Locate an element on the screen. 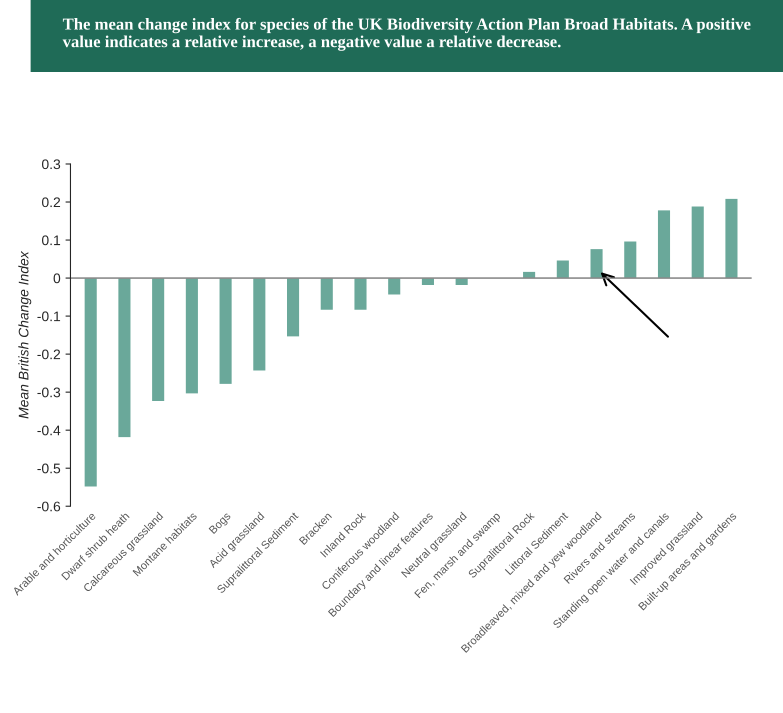 The image size is (783, 713). y-tick-label: 0.2 is located at coordinates (51, 202).